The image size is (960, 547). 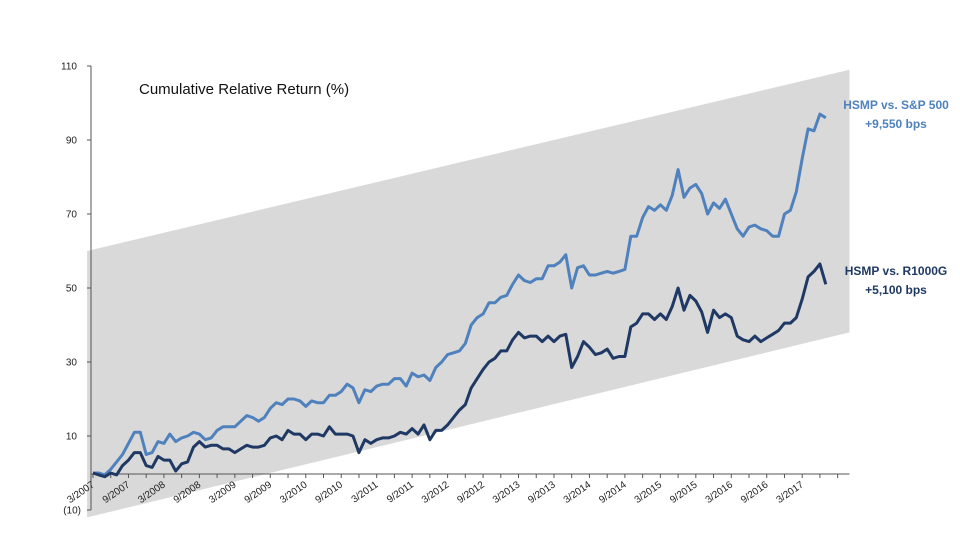 What do you see at coordinates (72, 363) in the screenshot?
I see `y-tick-label: 30` at bounding box center [72, 363].